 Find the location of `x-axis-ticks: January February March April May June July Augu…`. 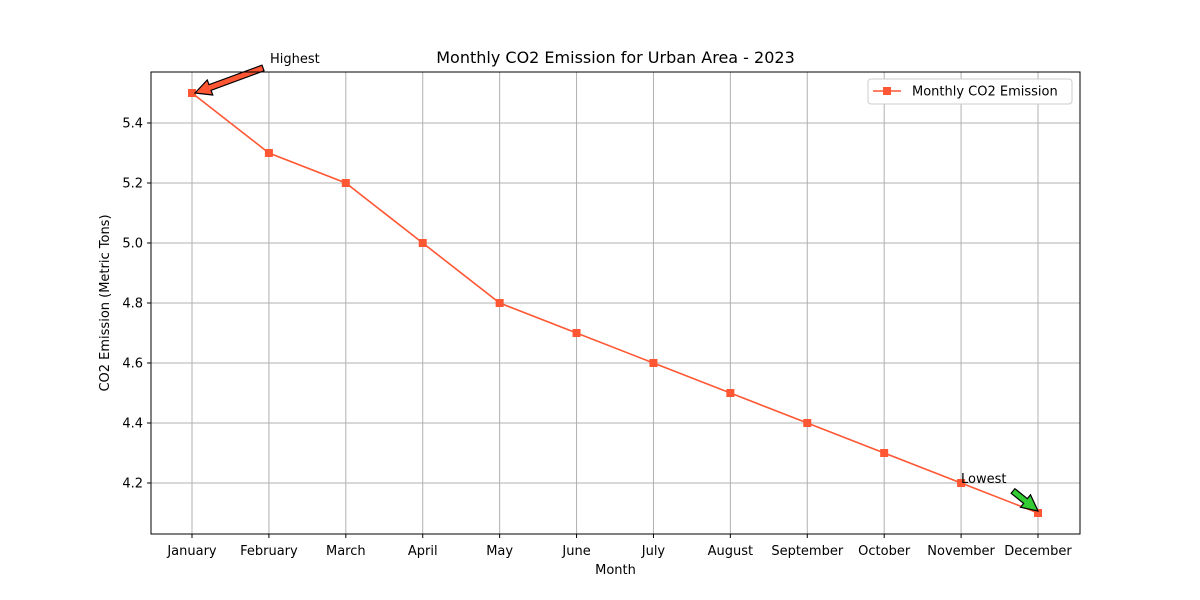

x-axis-ticks: January February March April May June July Augu… is located at coordinates (619, 546).